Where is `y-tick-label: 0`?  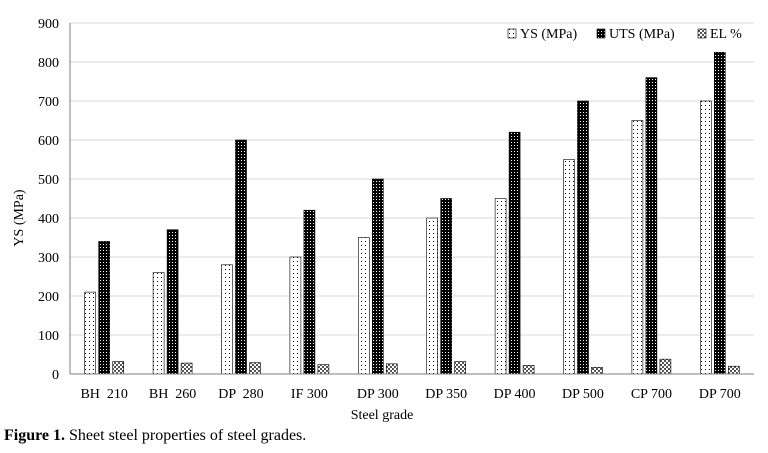
y-tick-label: 0 is located at coordinates (55, 375).